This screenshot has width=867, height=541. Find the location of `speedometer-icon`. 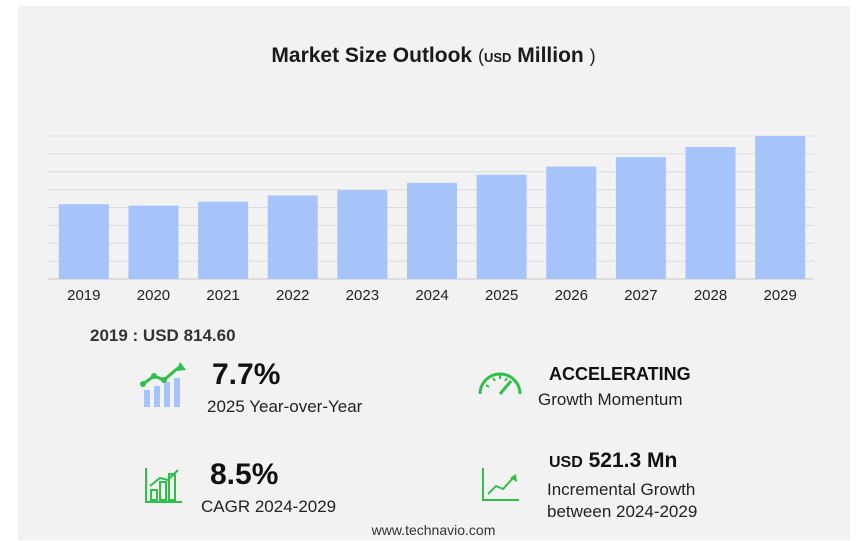

speedometer-icon is located at coordinates (500, 383).